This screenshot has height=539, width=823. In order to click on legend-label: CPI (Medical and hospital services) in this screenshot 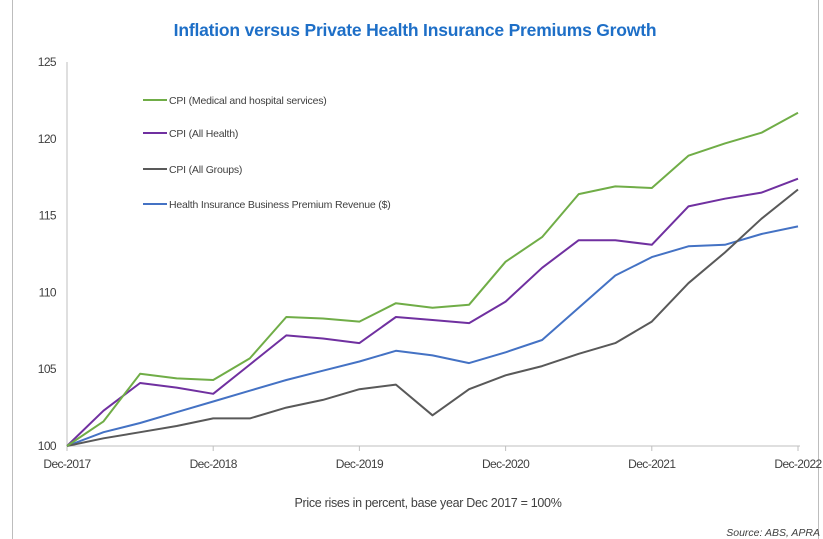, I will do `click(248, 101)`.